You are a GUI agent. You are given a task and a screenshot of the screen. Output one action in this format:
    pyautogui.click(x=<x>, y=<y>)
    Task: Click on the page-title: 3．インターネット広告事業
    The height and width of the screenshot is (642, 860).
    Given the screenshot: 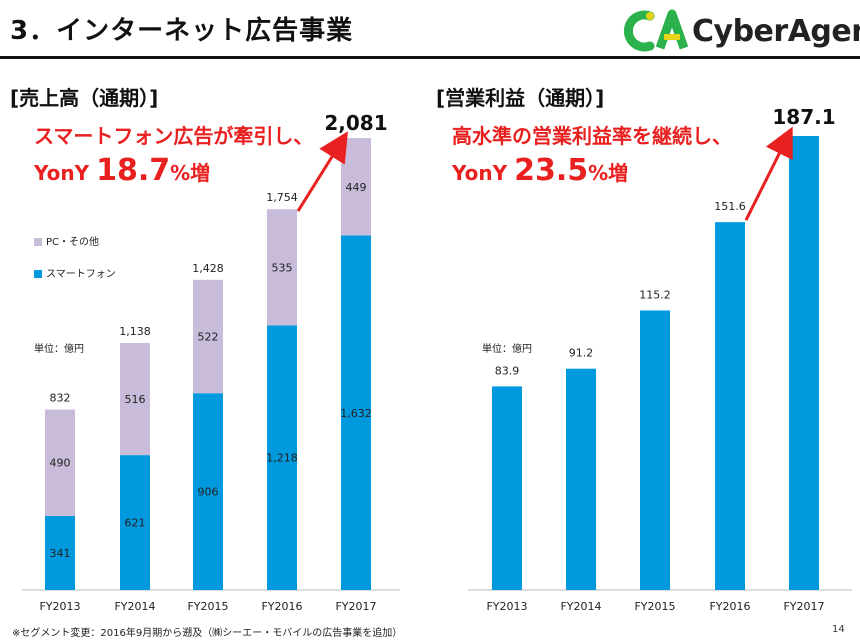 What is the action you would take?
    pyautogui.click(x=182, y=31)
    